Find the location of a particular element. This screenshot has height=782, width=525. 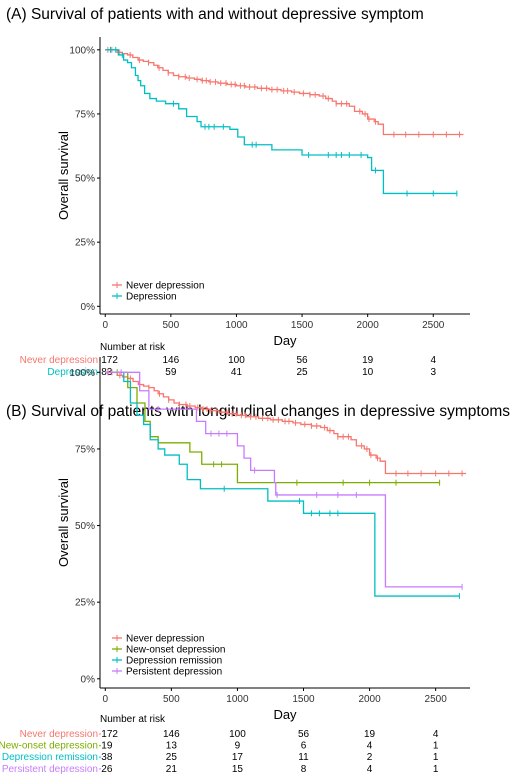

b-y-tick-label: 100% is located at coordinates (82, 373).